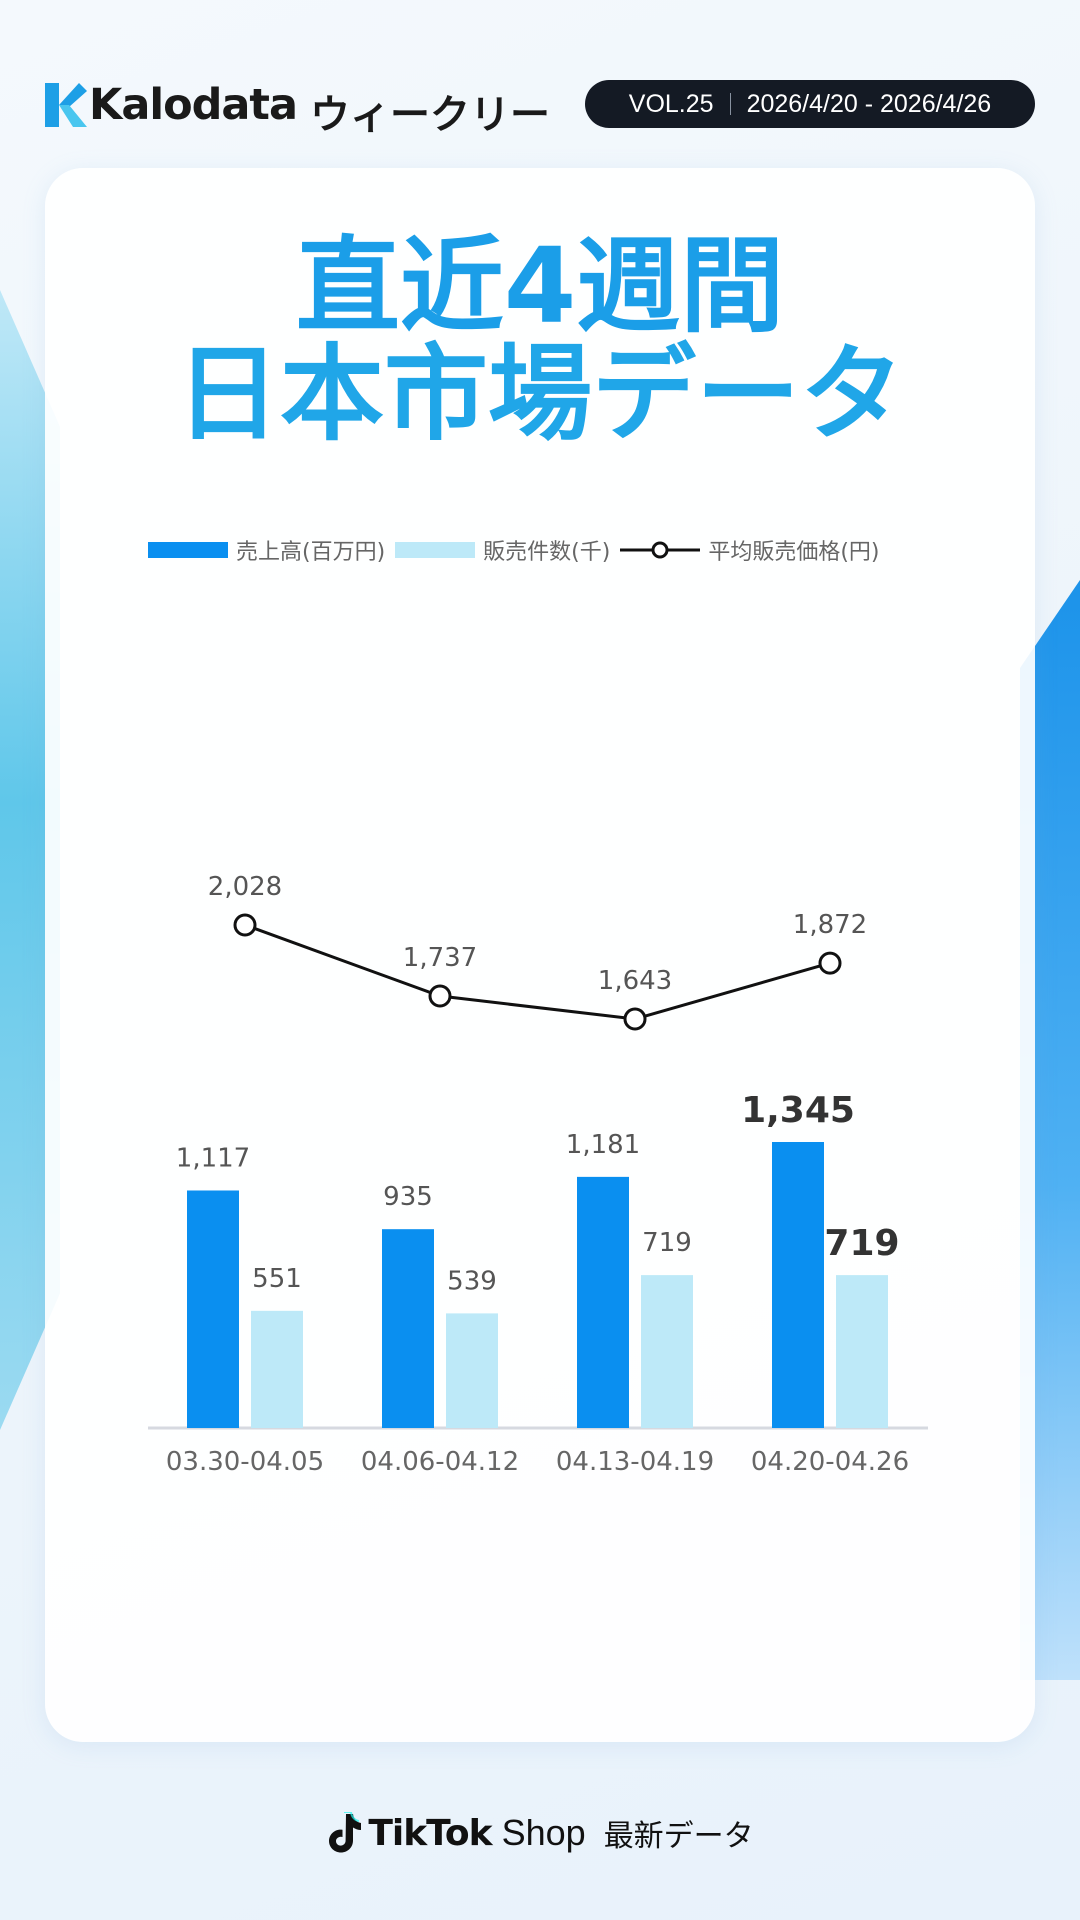 The image size is (1080, 1920). I want to click on volume-divider, so click(730, 104).